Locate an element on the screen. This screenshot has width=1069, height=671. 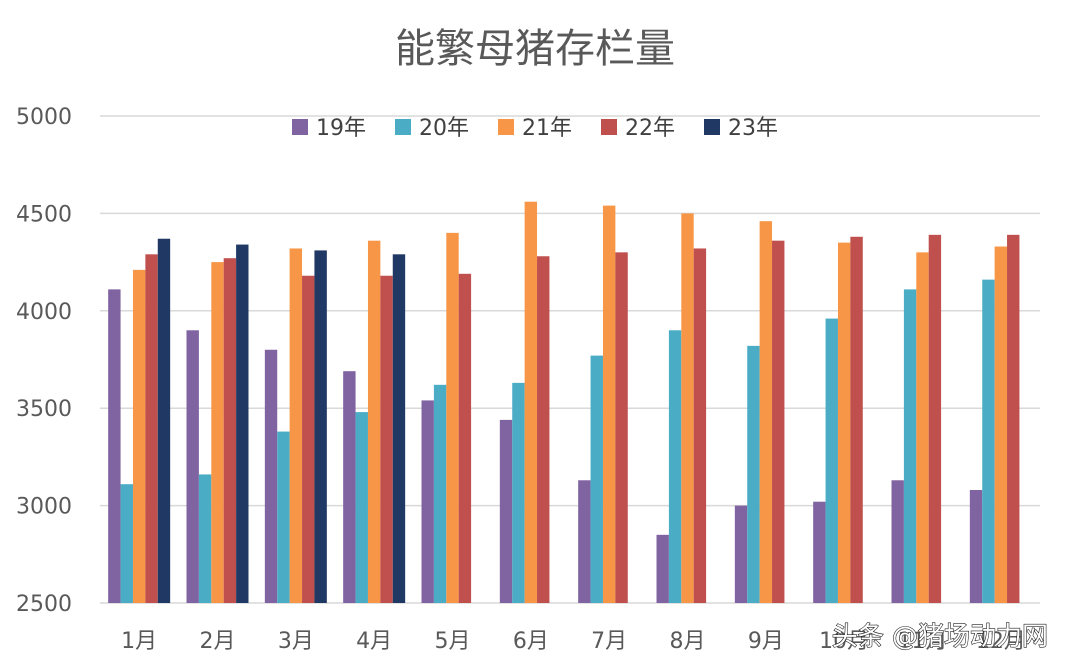
x-category-label: 5月 is located at coordinates (453, 641).